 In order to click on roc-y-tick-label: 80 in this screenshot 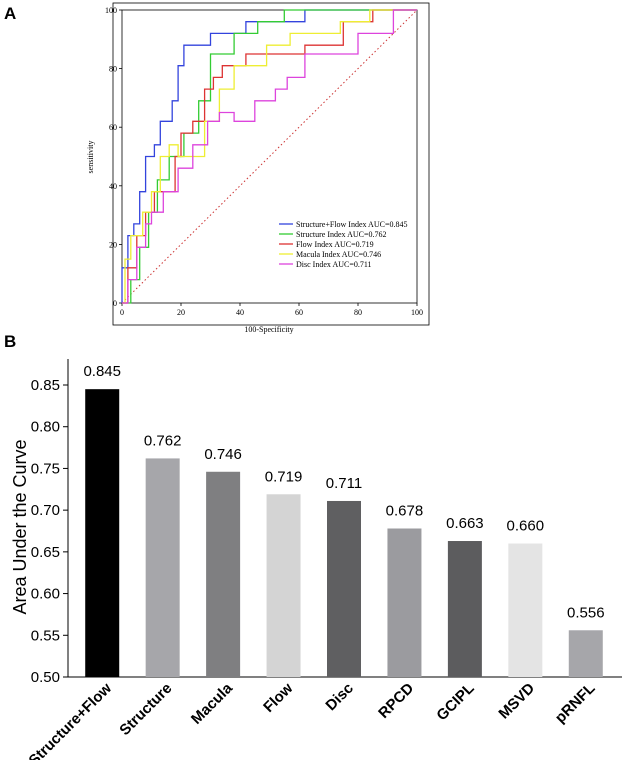, I will do `click(113, 69)`.